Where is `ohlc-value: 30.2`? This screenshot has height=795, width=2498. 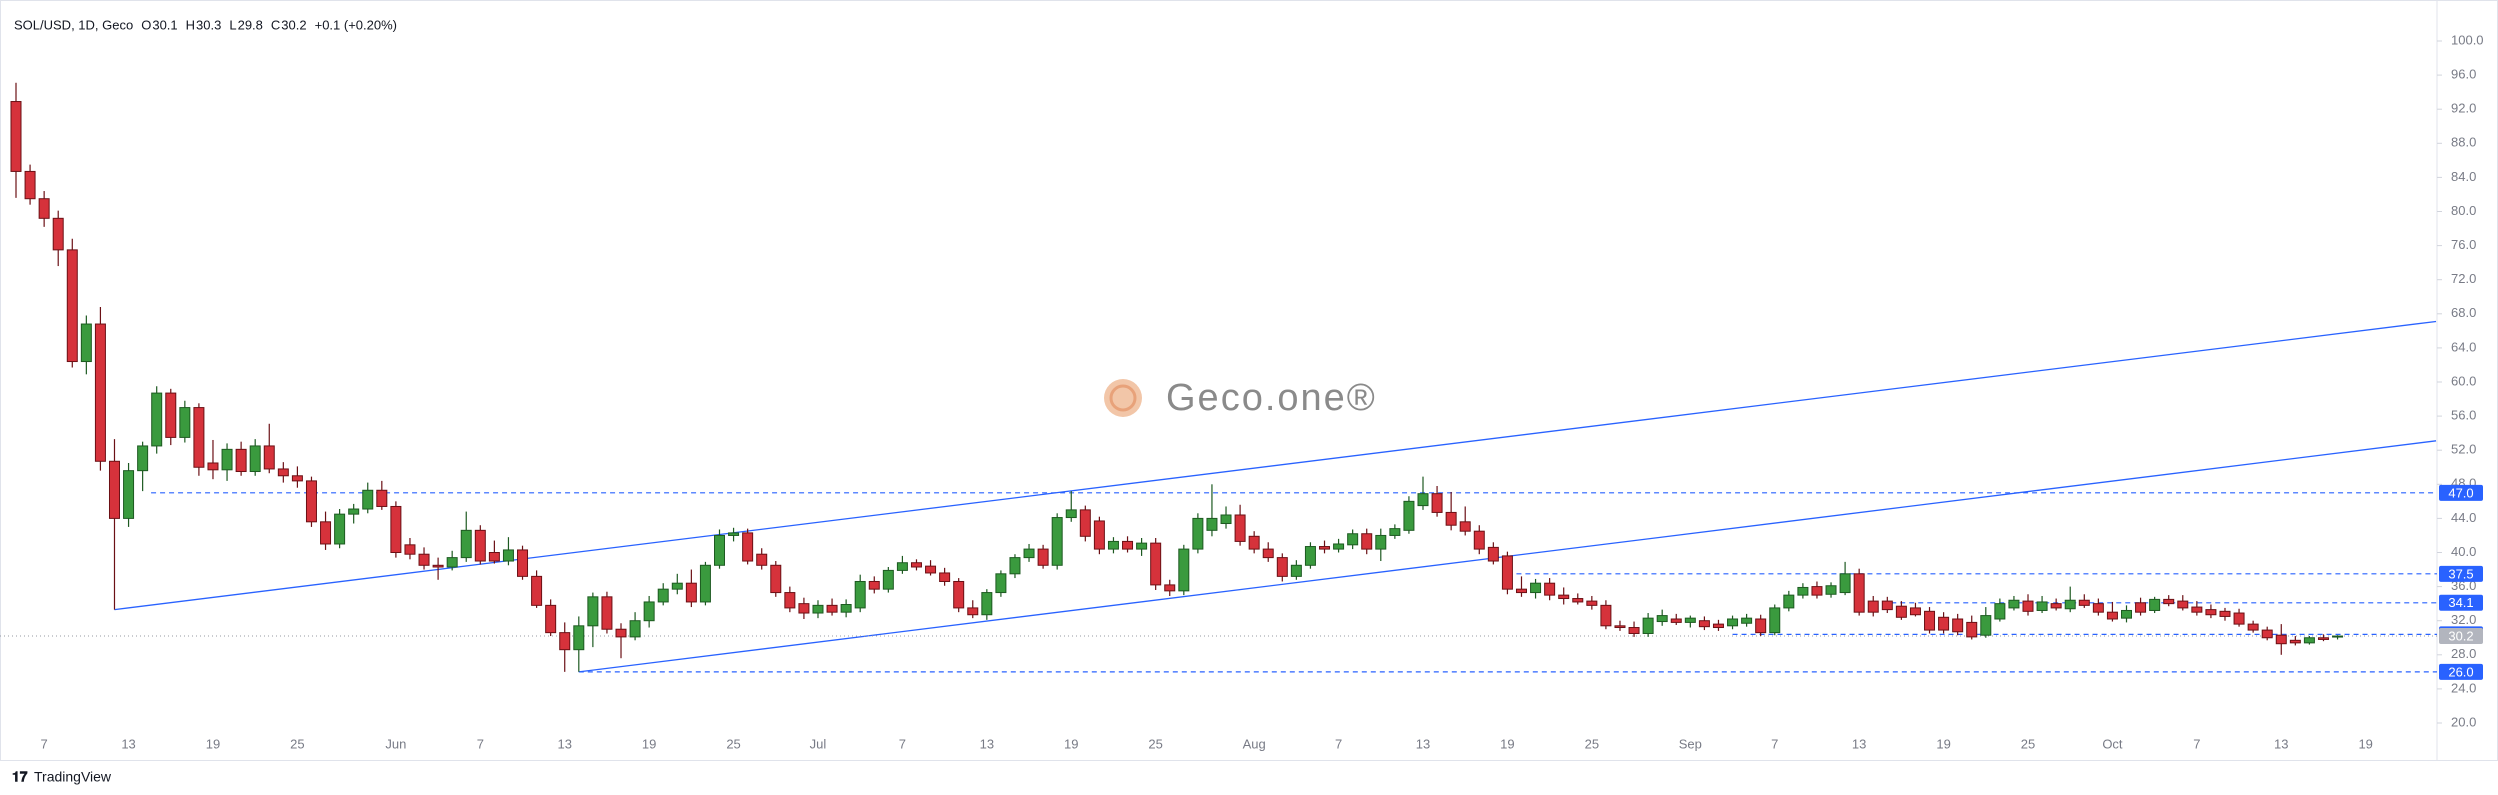
ohlc-value: 30.2 is located at coordinates (293, 24).